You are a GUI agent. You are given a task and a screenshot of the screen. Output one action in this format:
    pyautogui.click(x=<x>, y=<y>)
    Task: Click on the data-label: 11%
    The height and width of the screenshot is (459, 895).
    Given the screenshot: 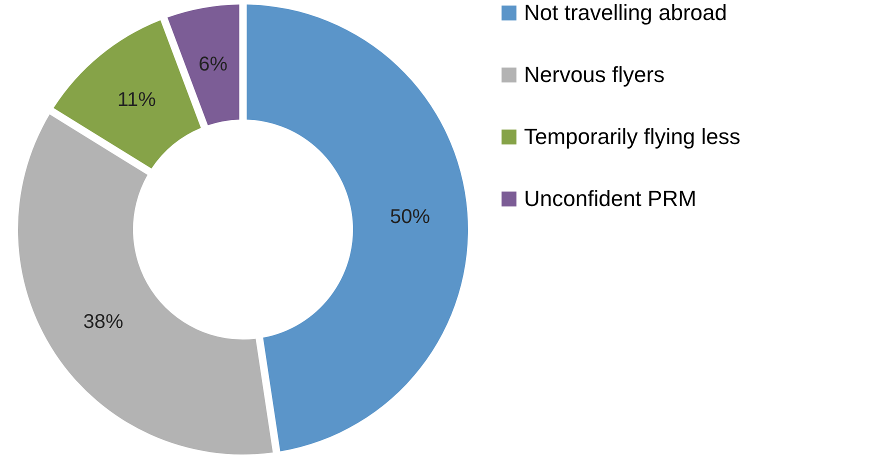 What is the action you would take?
    pyautogui.click(x=136, y=100)
    